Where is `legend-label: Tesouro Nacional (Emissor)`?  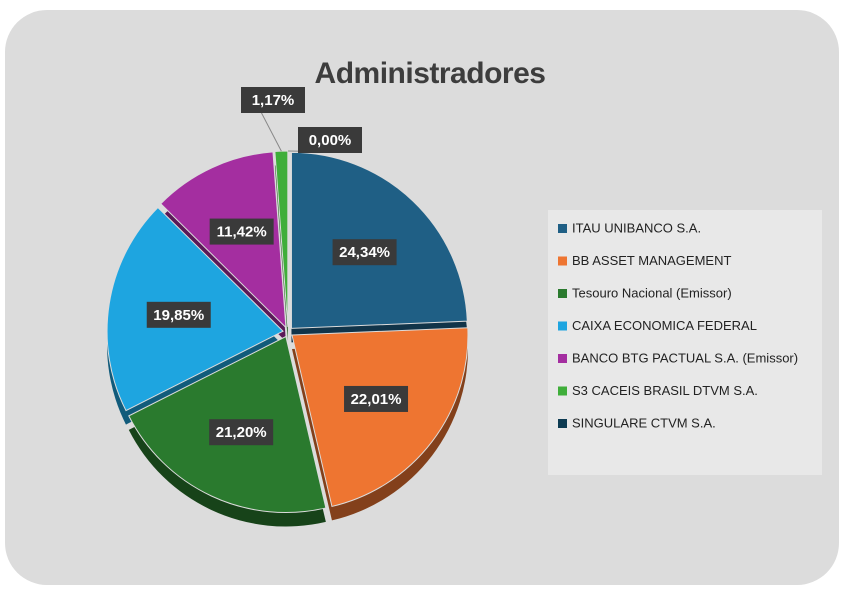
legend-label: Tesouro Nacional (Emissor) is located at coordinates (652, 292).